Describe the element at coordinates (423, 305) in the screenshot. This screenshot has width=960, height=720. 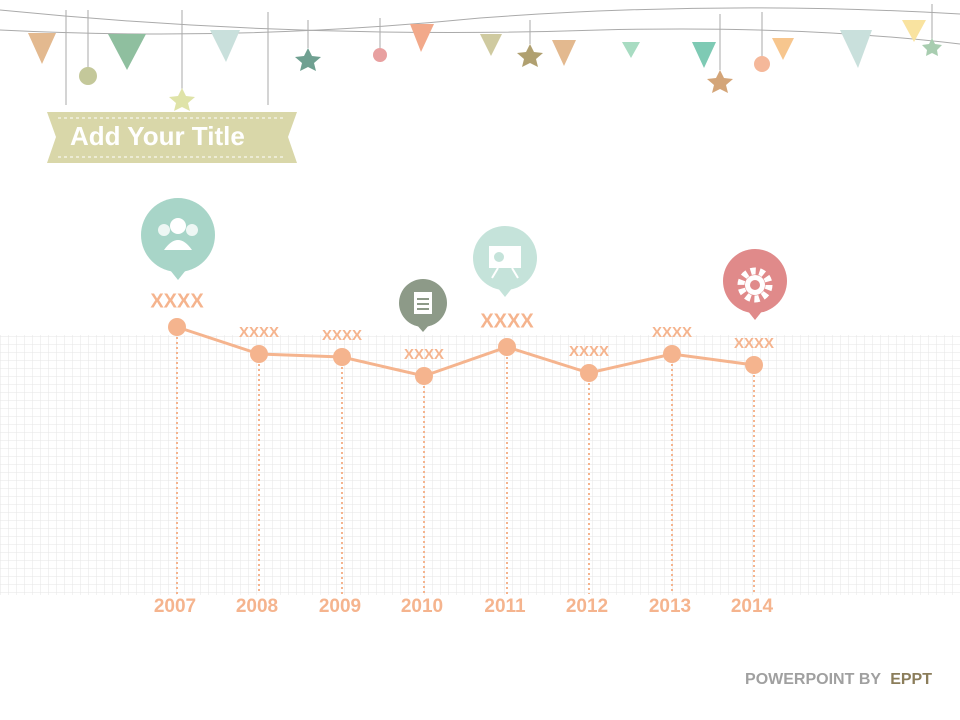
I see `document-icon` at that location.